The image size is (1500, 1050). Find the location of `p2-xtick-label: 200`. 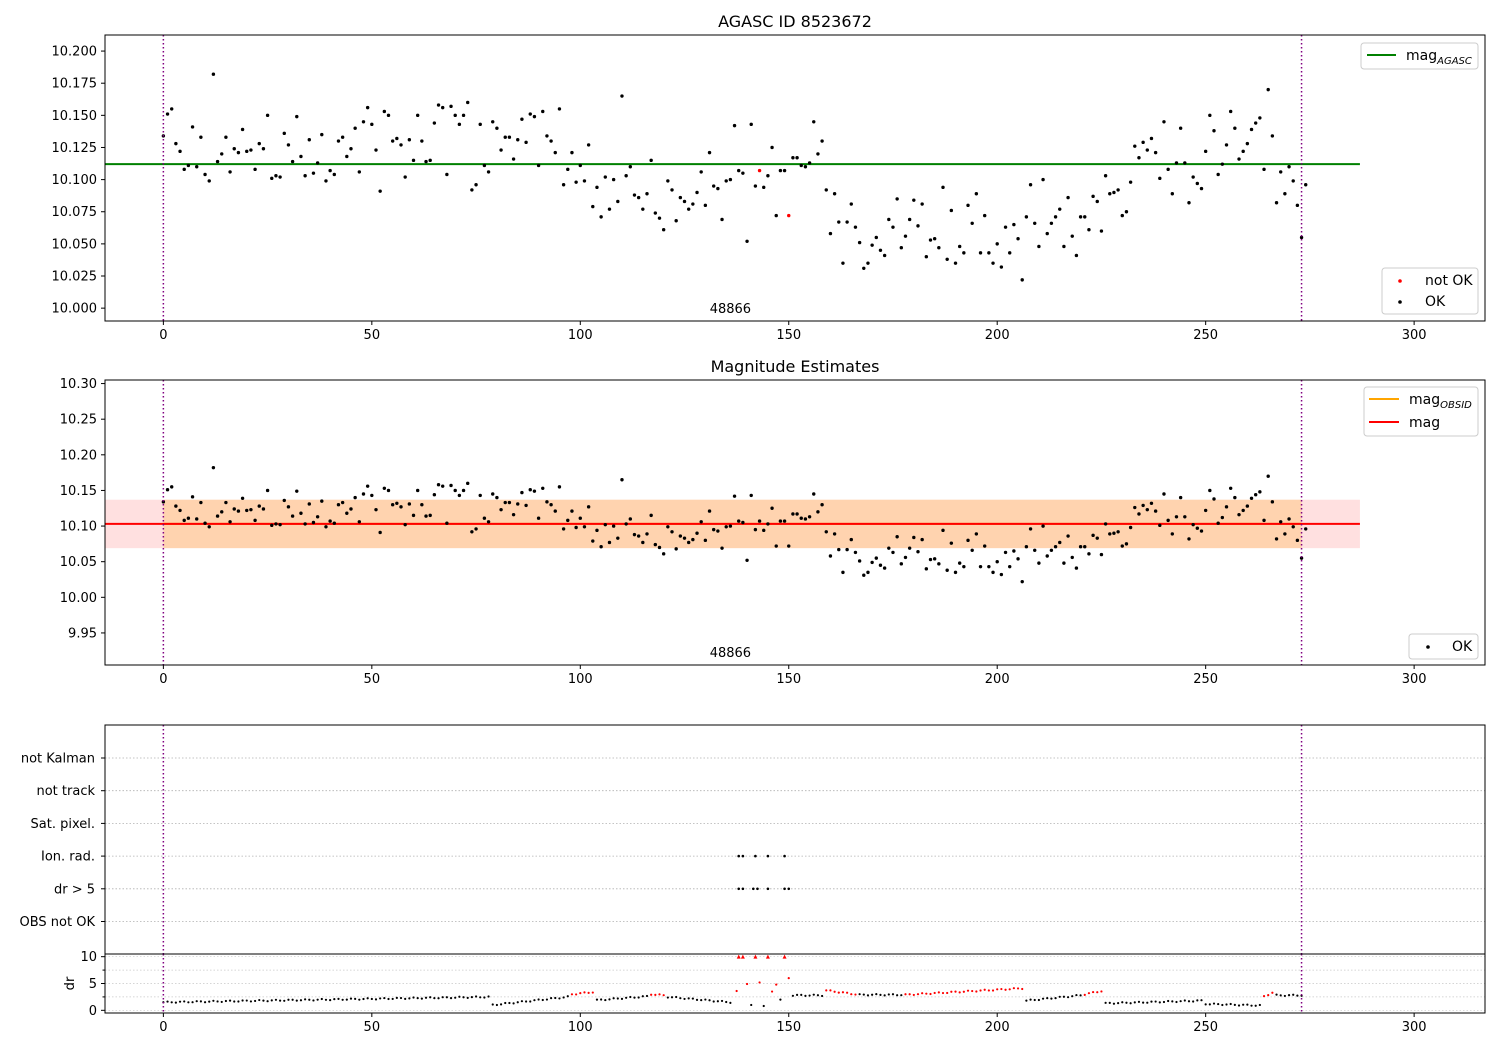

p2-xtick-label: 200 is located at coordinates (997, 679).